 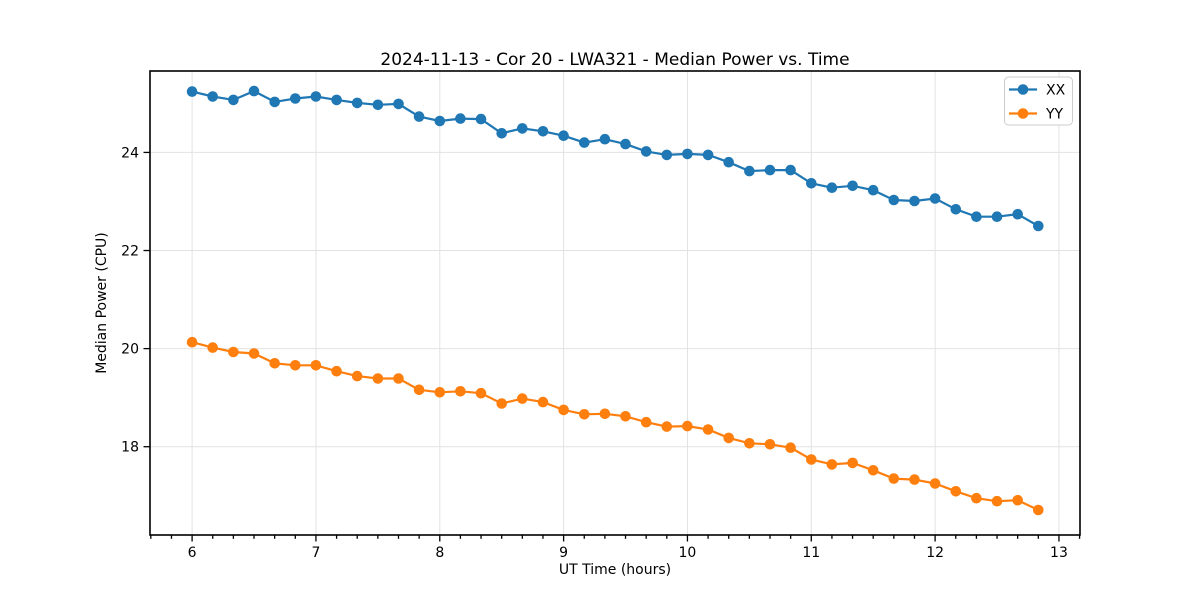 I want to click on legend: XX YY, so click(x=1038, y=101).